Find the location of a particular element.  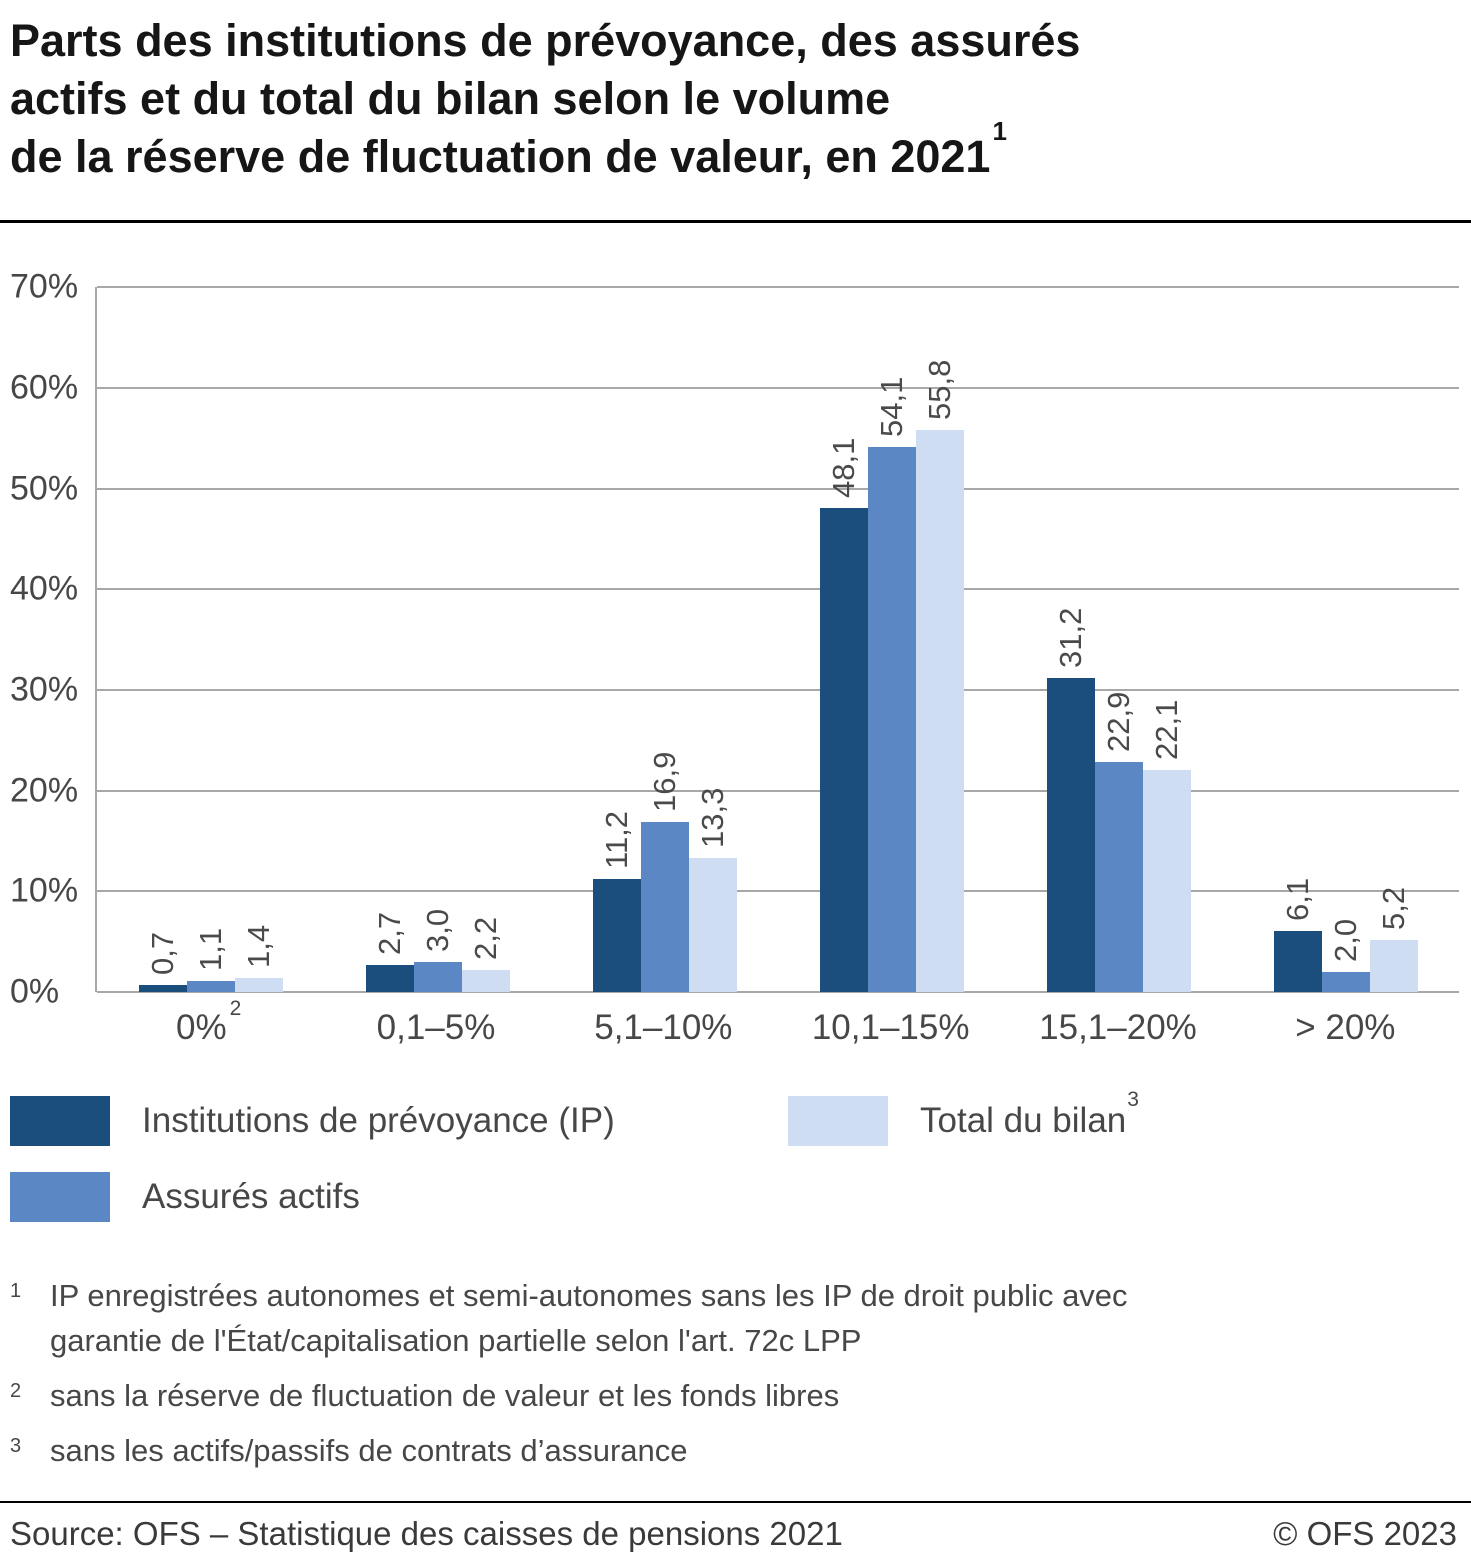

legend-label-total-bilan: Total du bilan3 is located at coordinates (1029, 1114).